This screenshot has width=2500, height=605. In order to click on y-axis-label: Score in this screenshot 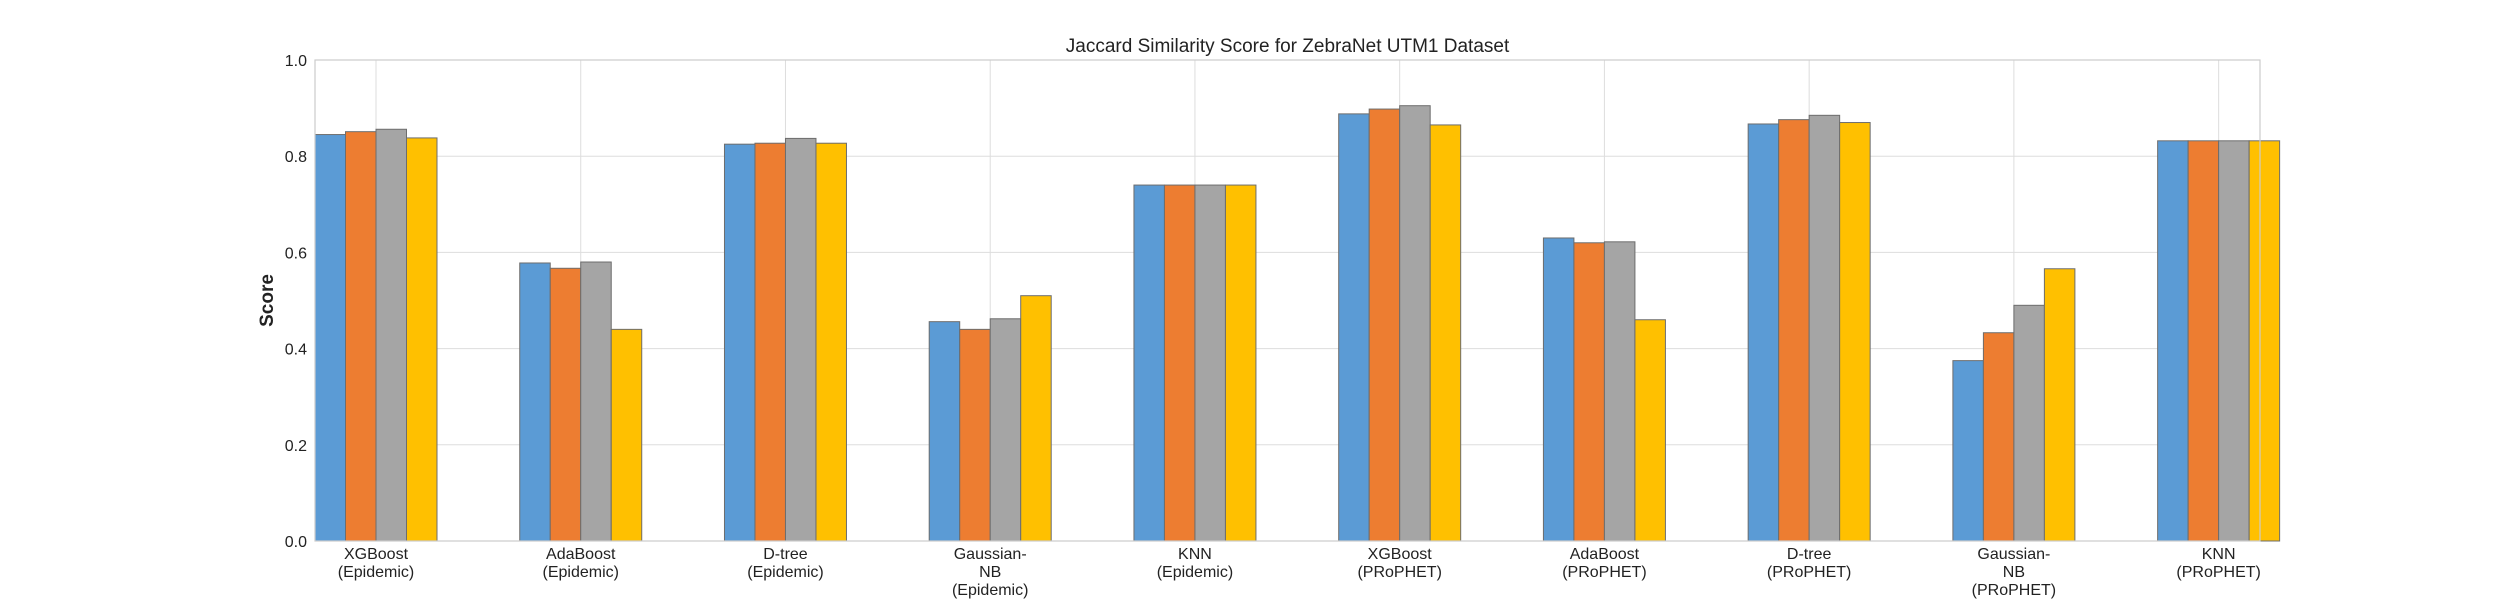, I will do `click(267, 300)`.